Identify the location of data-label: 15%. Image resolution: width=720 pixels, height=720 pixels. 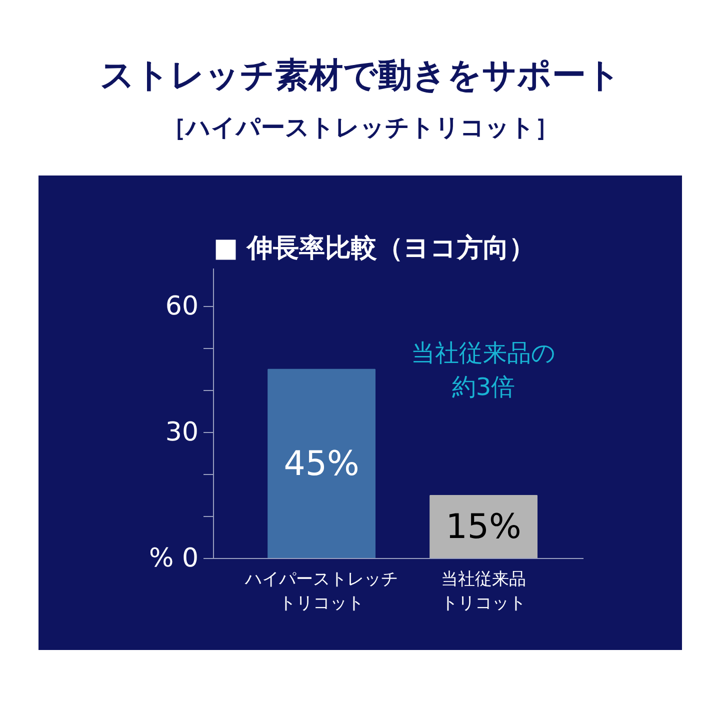
(484, 526).